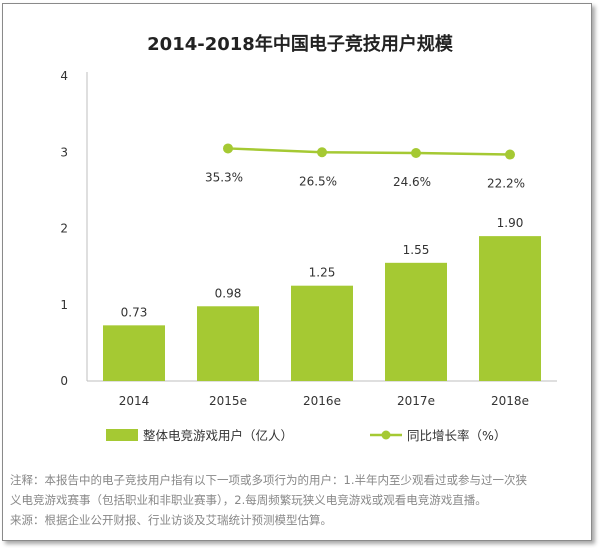 Image resolution: width=600 pixels, height=548 pixels. I want to click on y-tick-label: 0, so click(64, 381).